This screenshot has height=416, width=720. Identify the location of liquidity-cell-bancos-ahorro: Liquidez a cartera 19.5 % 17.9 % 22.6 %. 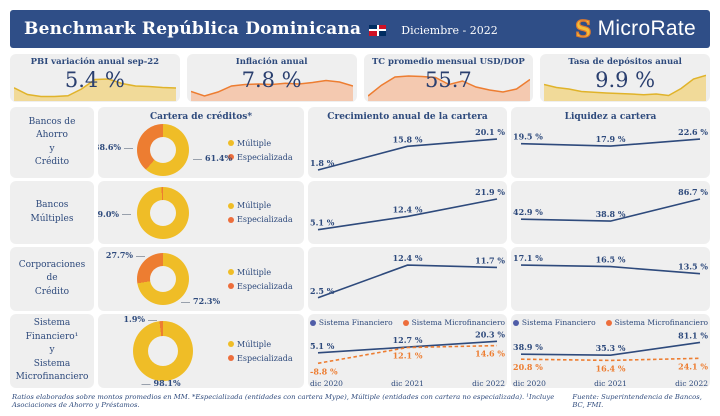
(610, 142).